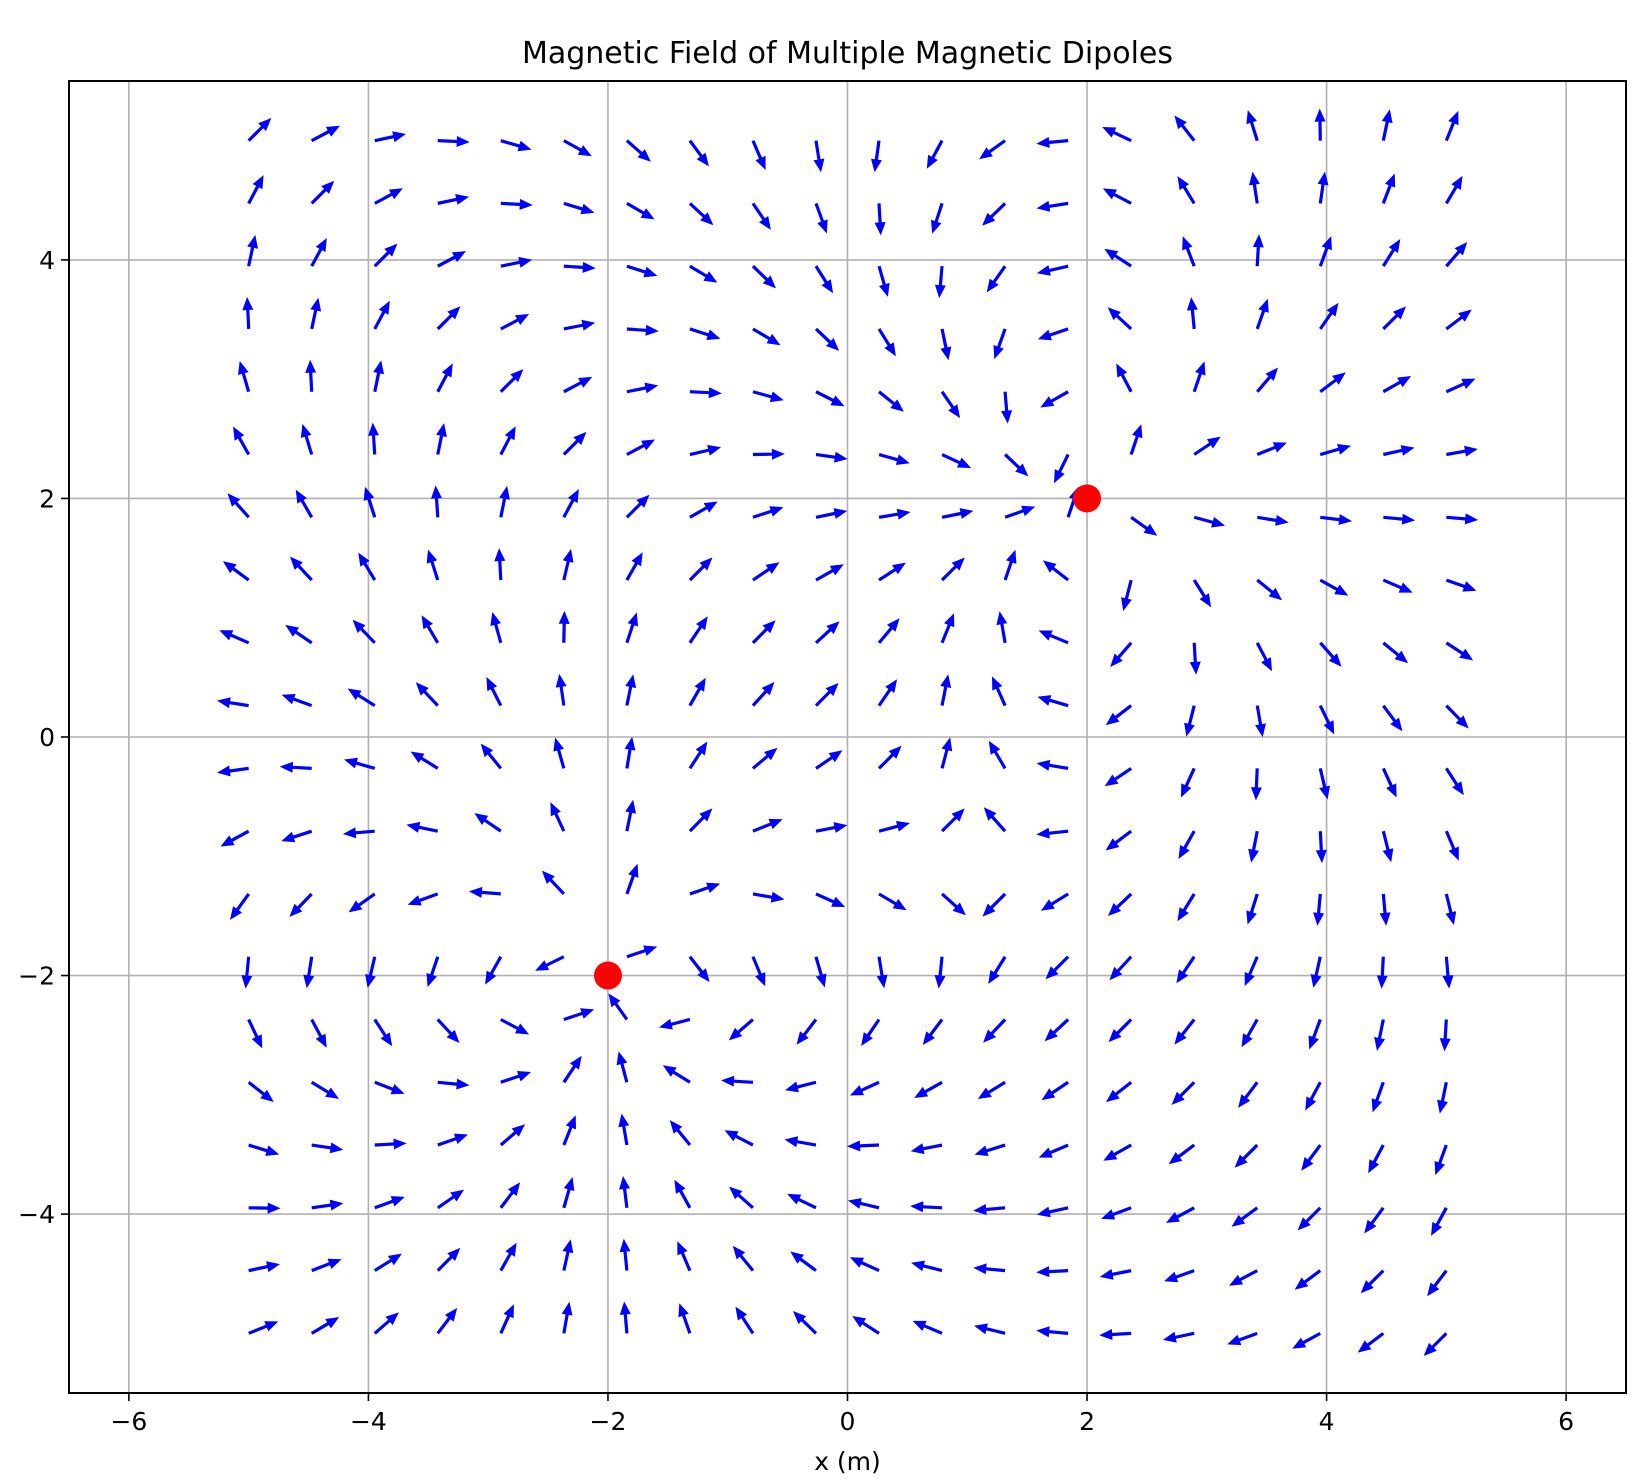 The image size is (1639, 1480). I want to click on y-tick-label: −4, so click(36, 1214).